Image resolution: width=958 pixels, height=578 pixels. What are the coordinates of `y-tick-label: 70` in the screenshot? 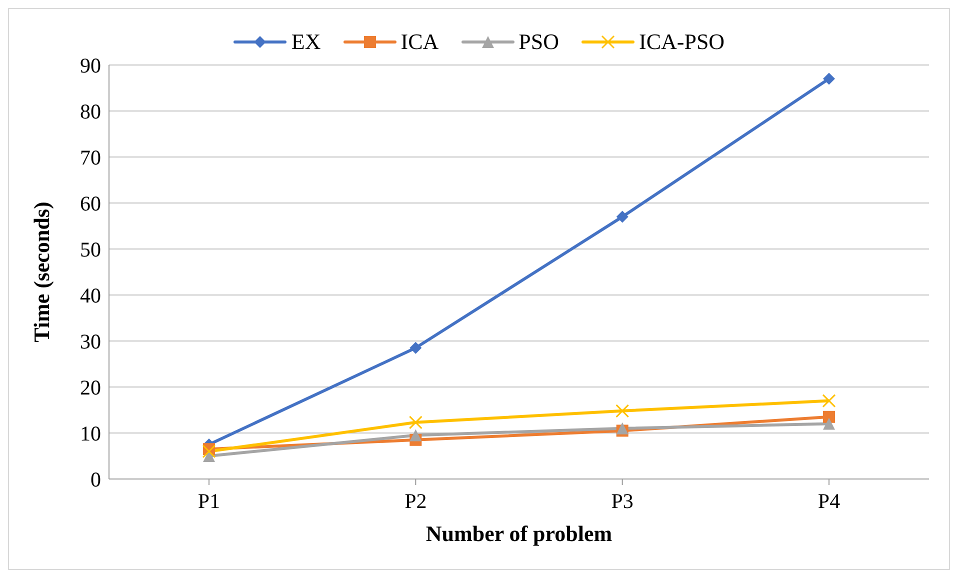 It's located at (90, 157).